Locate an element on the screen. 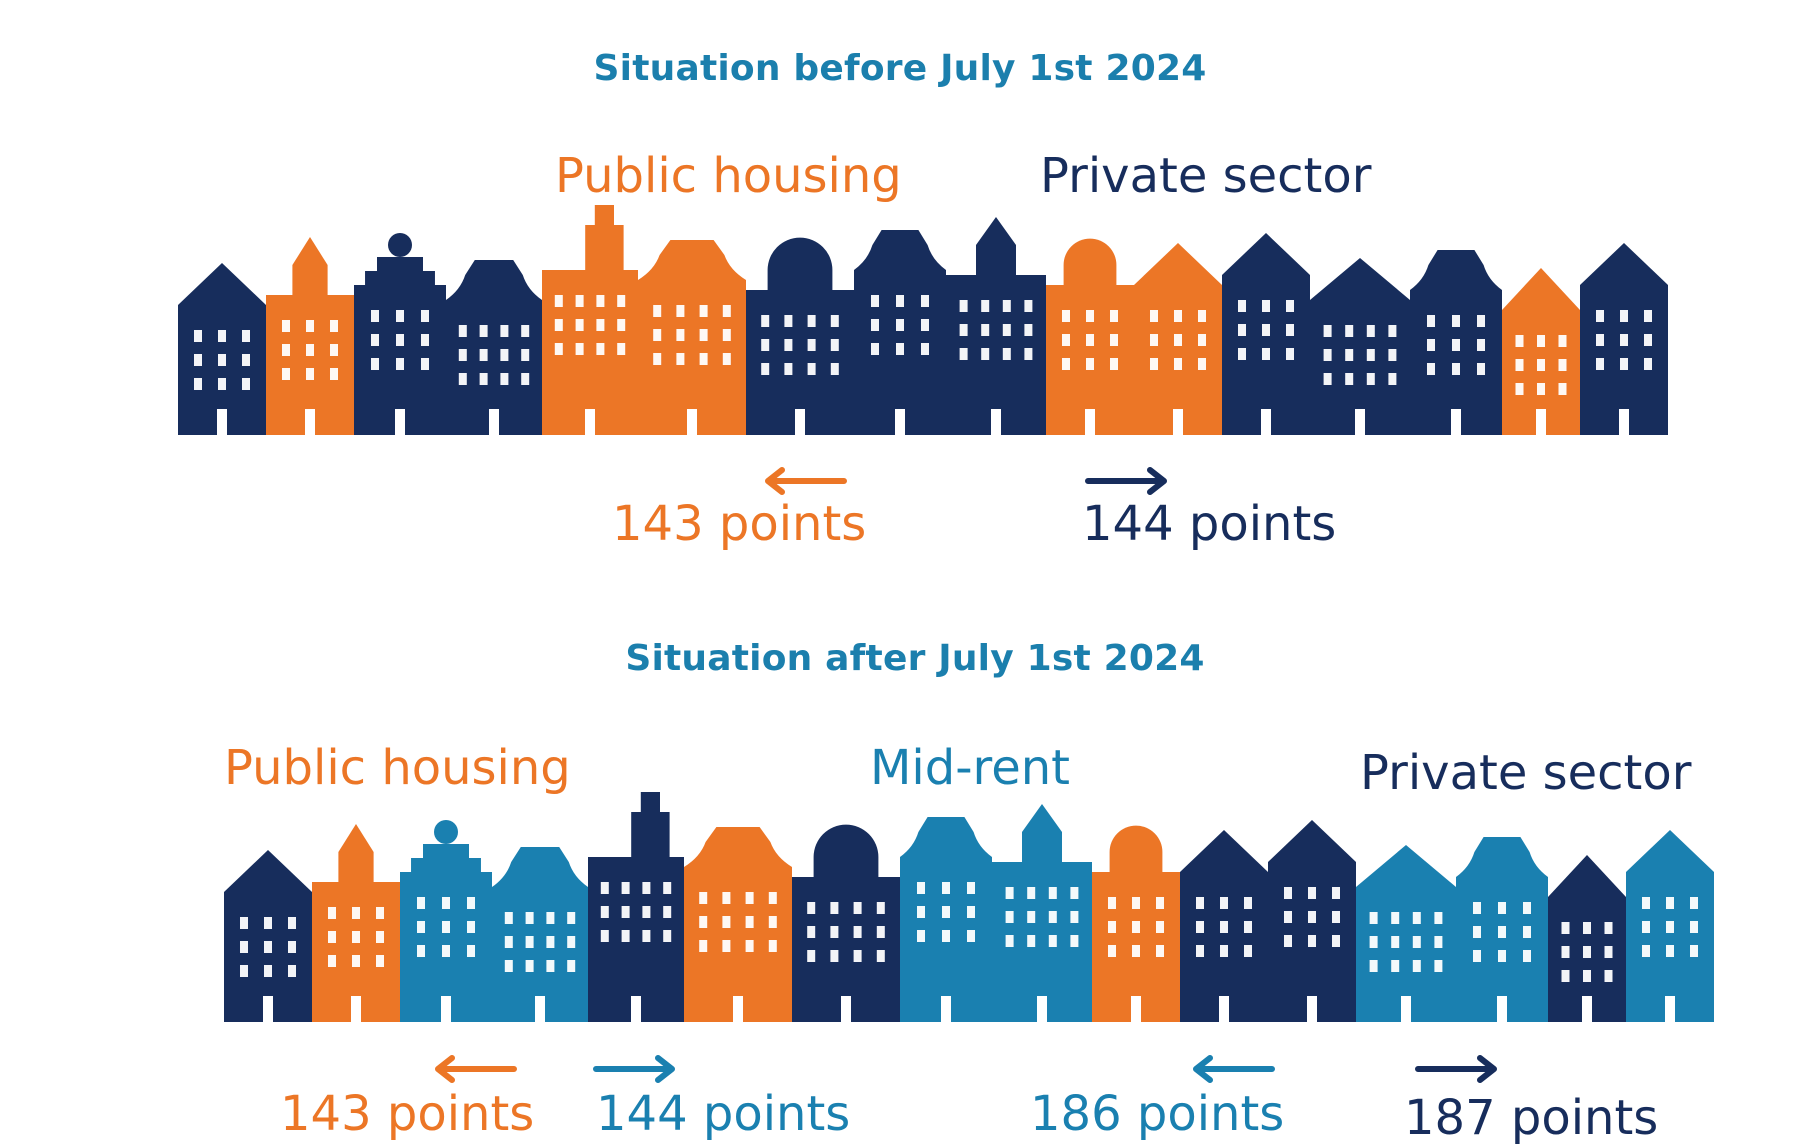  after-threshold-187: 187 points is located at coordinates (1531, 1118).